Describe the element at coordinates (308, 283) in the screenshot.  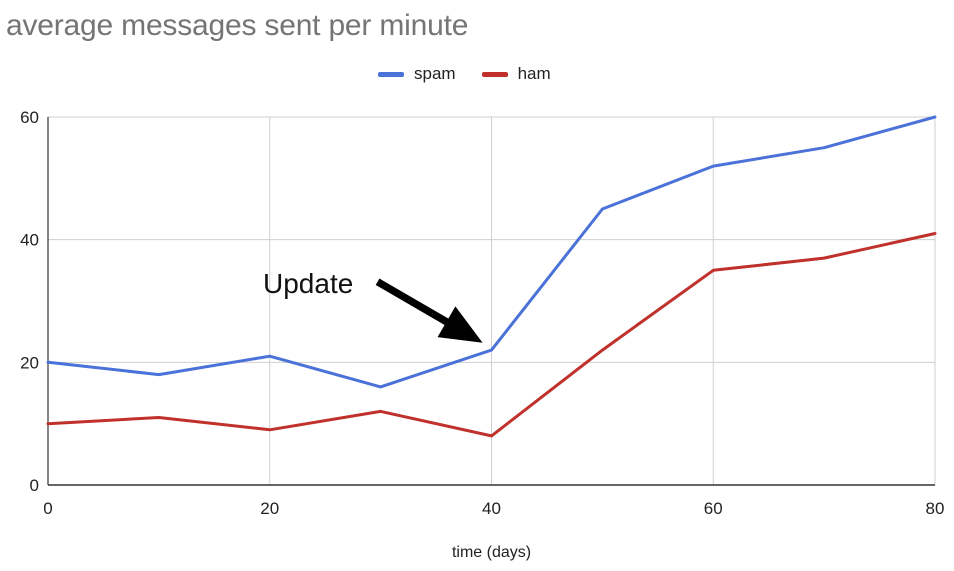
I see `annotation-text: Update` at that location.